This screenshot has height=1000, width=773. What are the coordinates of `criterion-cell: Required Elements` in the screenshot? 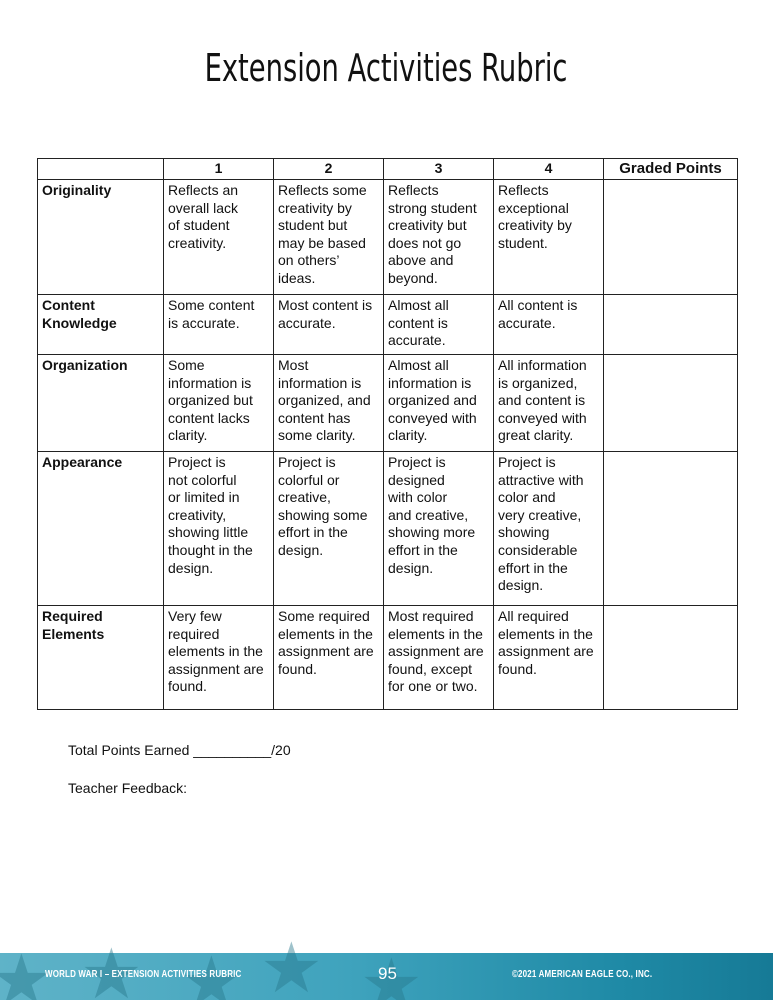 It's located at (100, 657).